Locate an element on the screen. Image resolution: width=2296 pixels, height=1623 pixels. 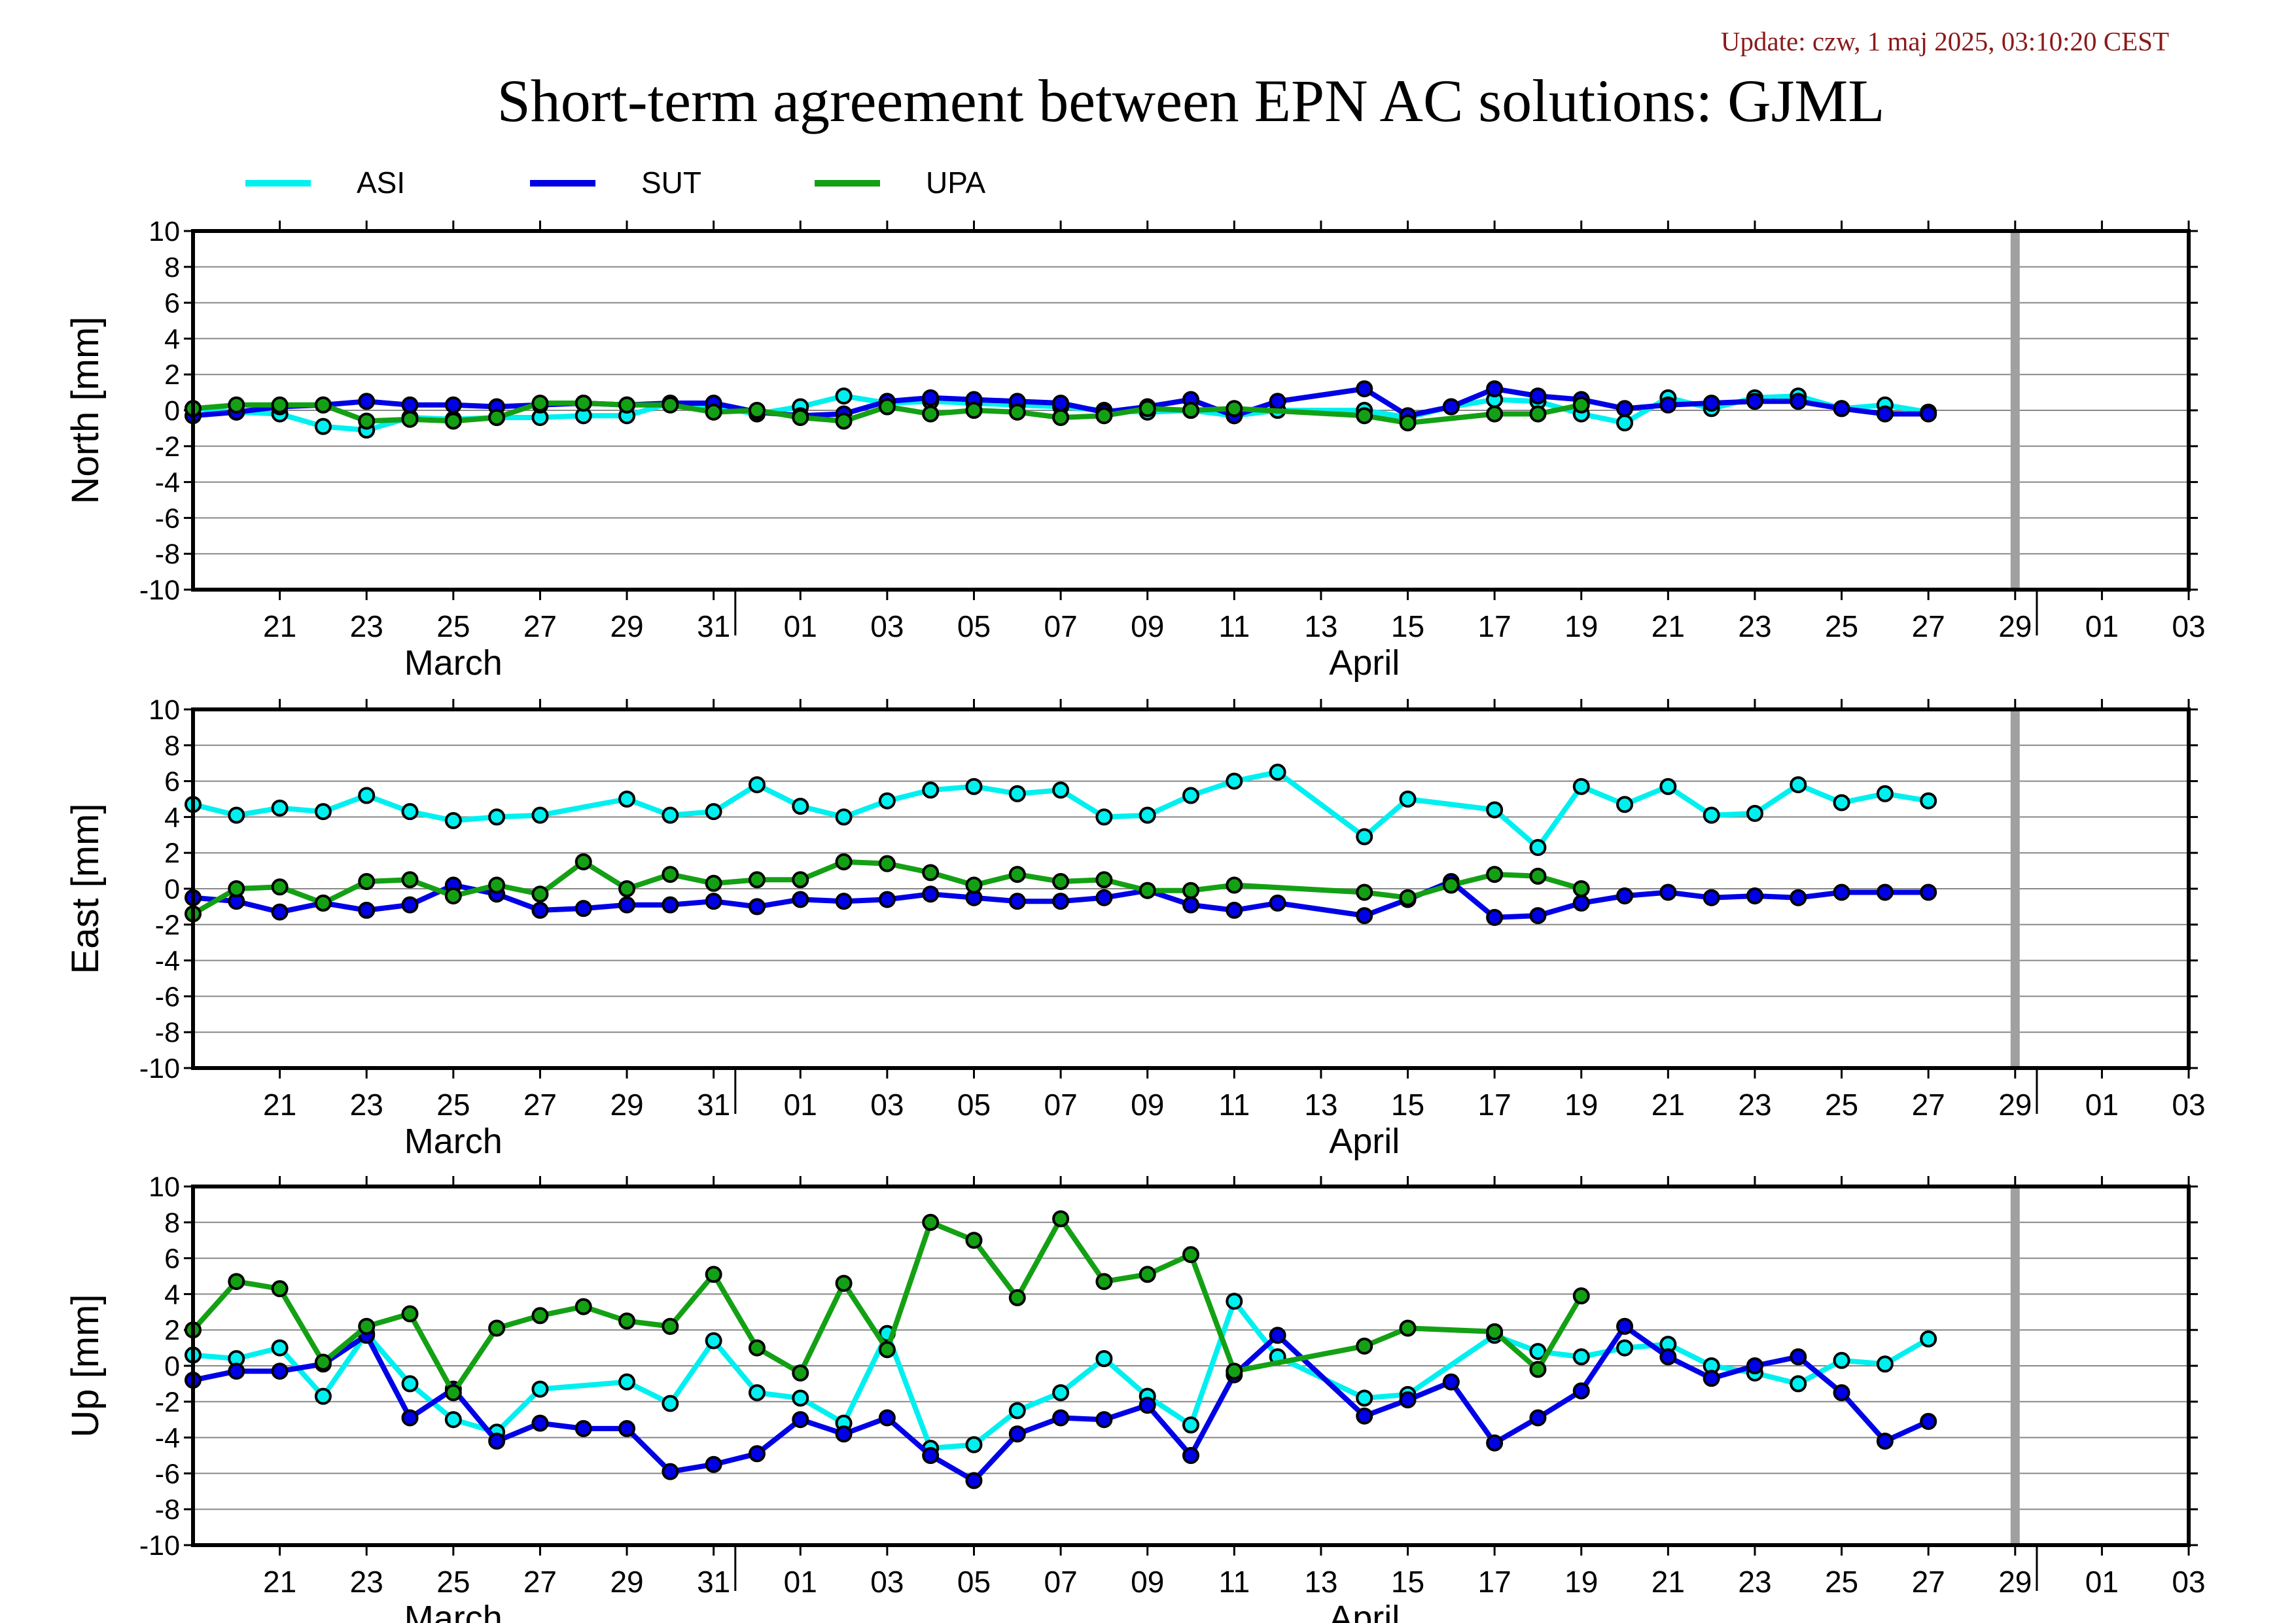
y-tick-label: 8 is located at coordinates (172, 1223).